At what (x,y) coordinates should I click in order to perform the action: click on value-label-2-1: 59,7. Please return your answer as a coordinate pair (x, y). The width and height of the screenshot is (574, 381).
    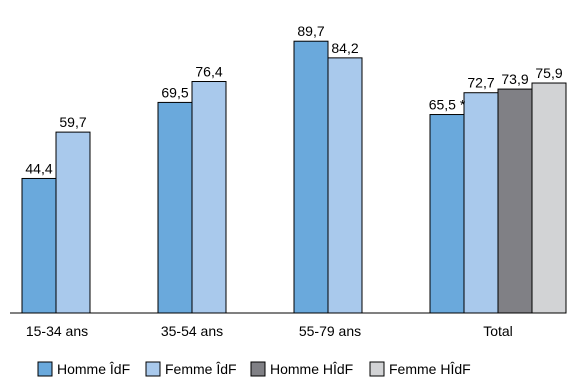
    Looking at the image, I should click on (72, 122).